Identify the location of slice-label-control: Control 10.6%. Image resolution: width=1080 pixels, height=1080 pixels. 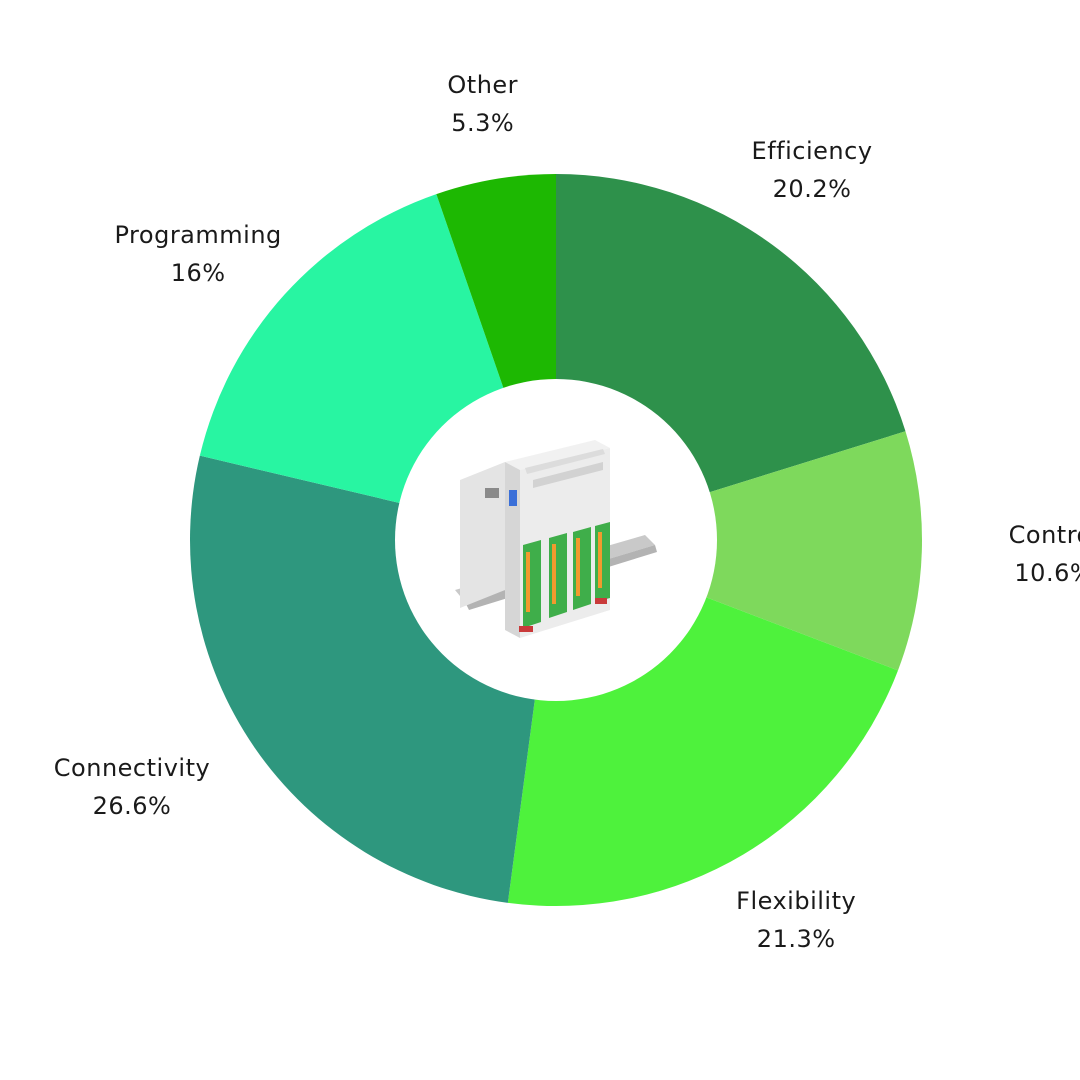
(1044, 554).